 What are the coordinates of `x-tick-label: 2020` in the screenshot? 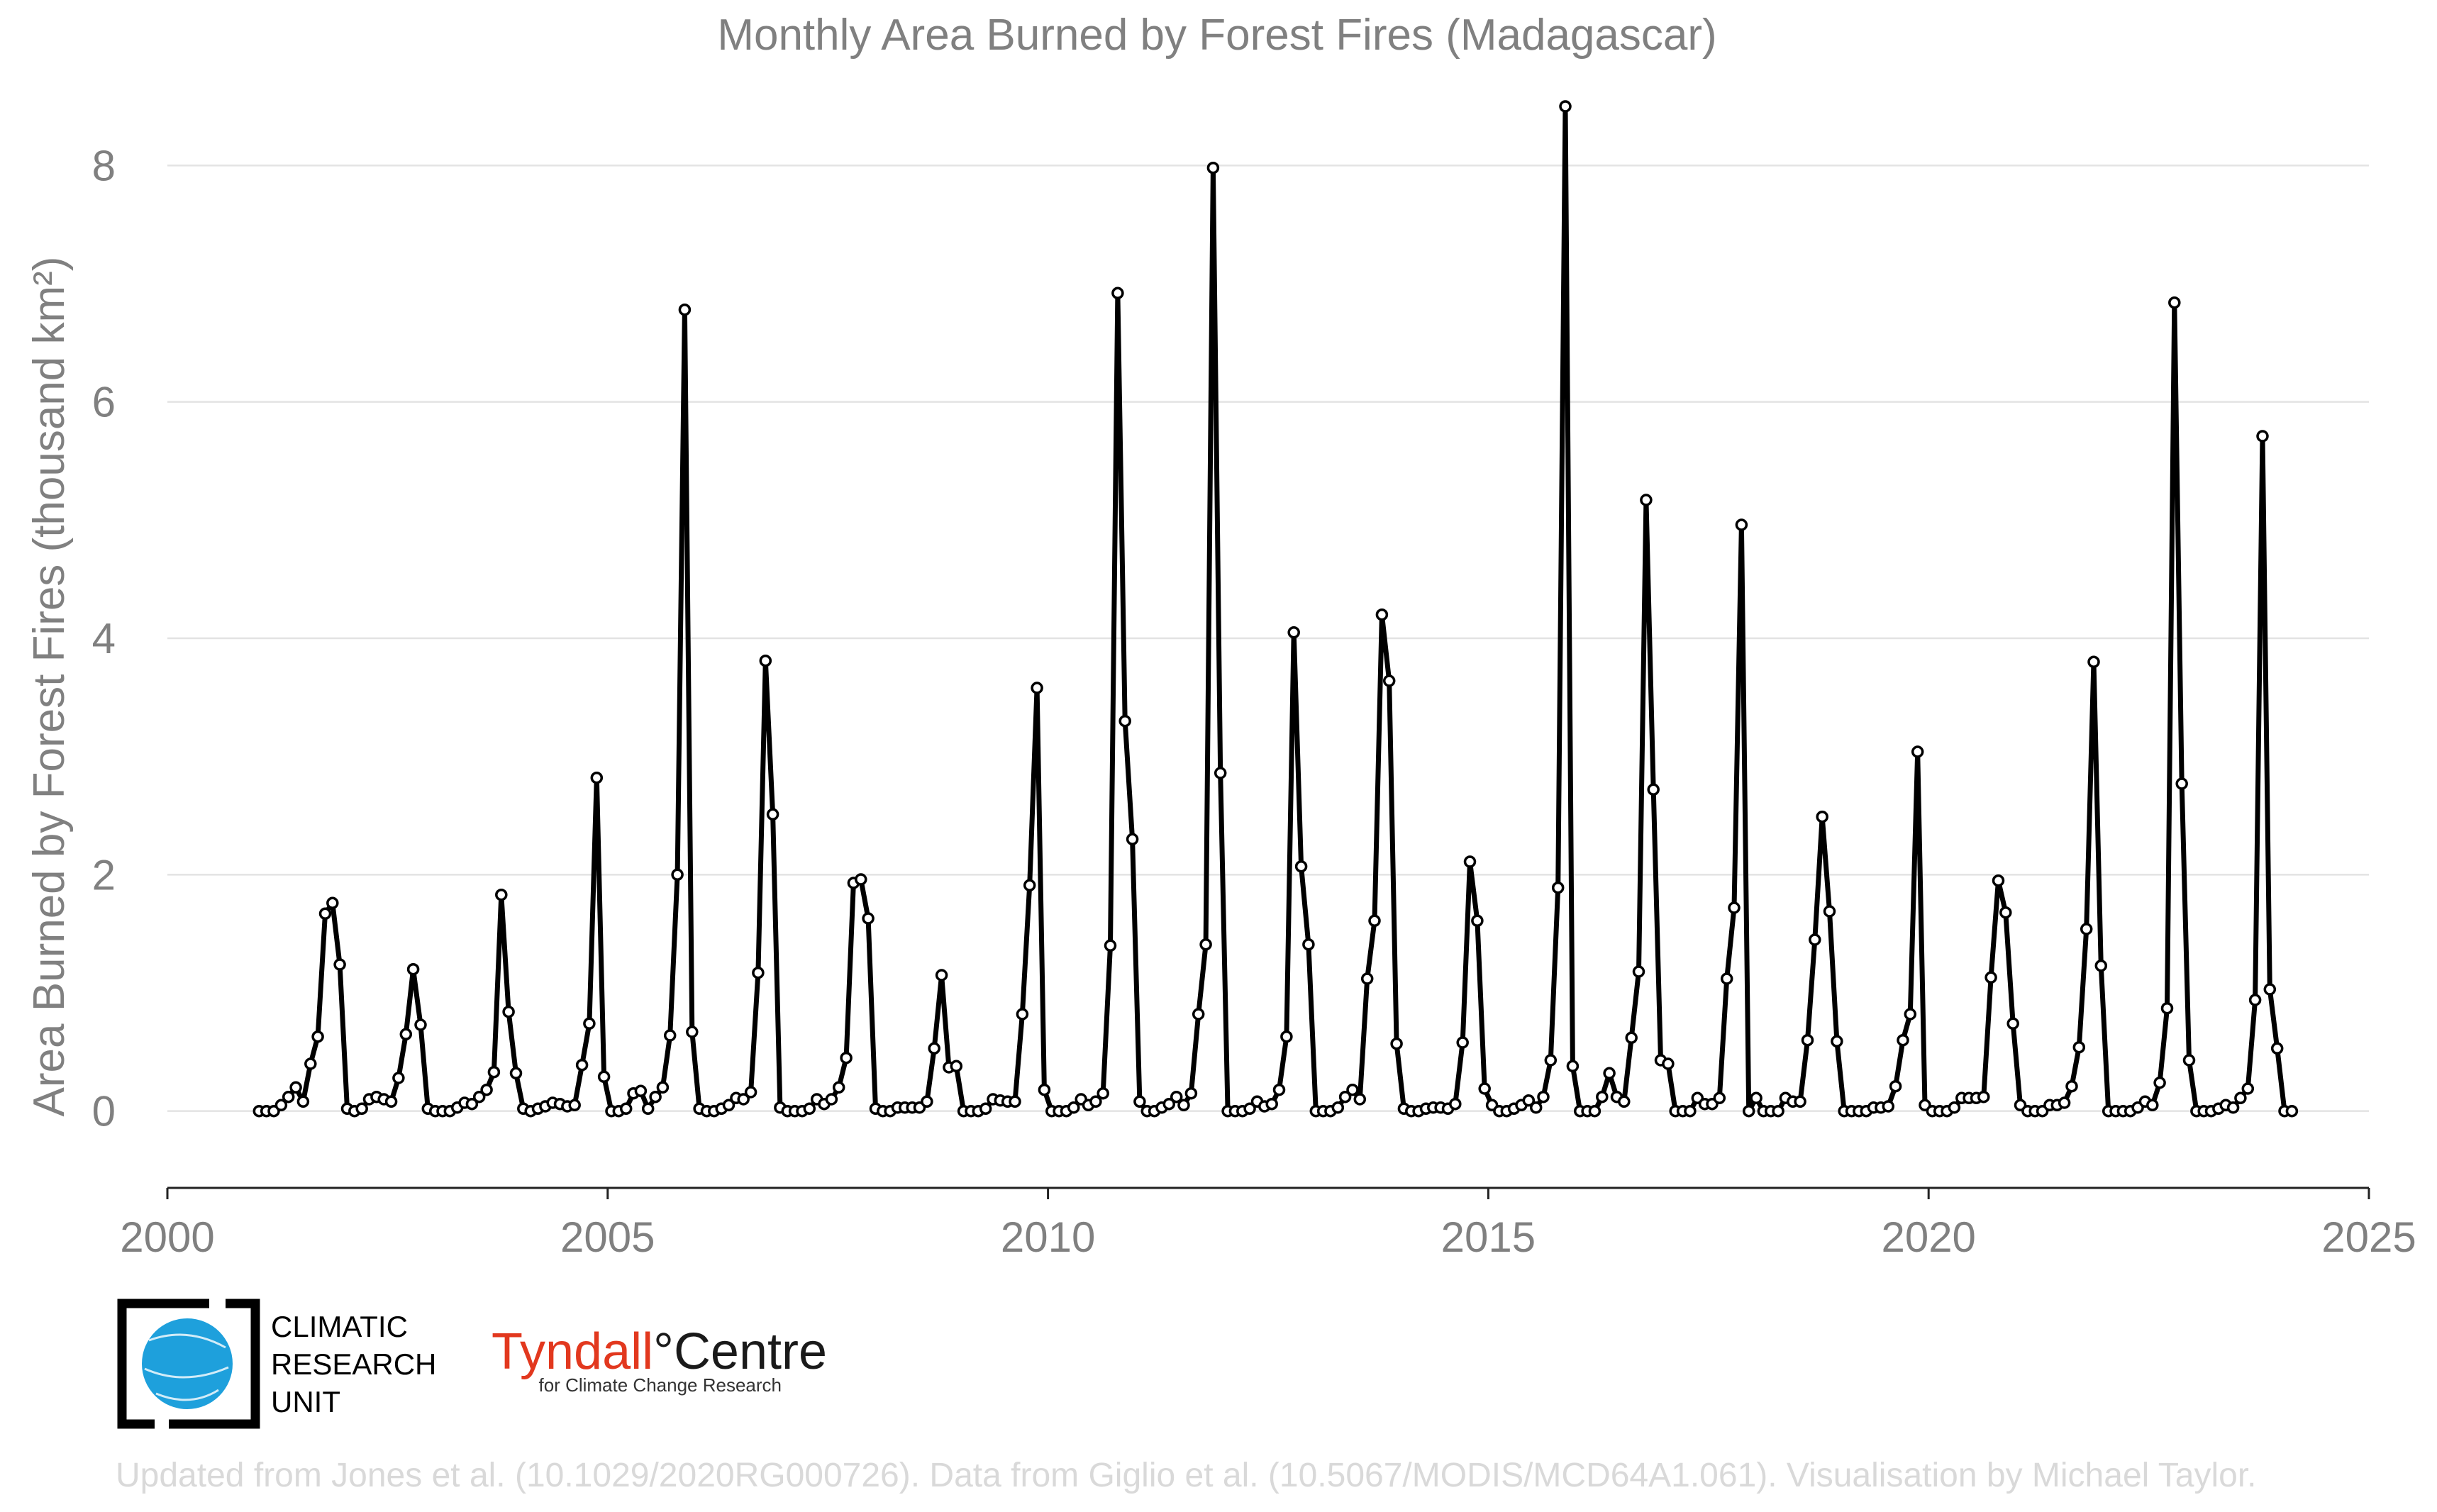 It's located at (1928, 1237).